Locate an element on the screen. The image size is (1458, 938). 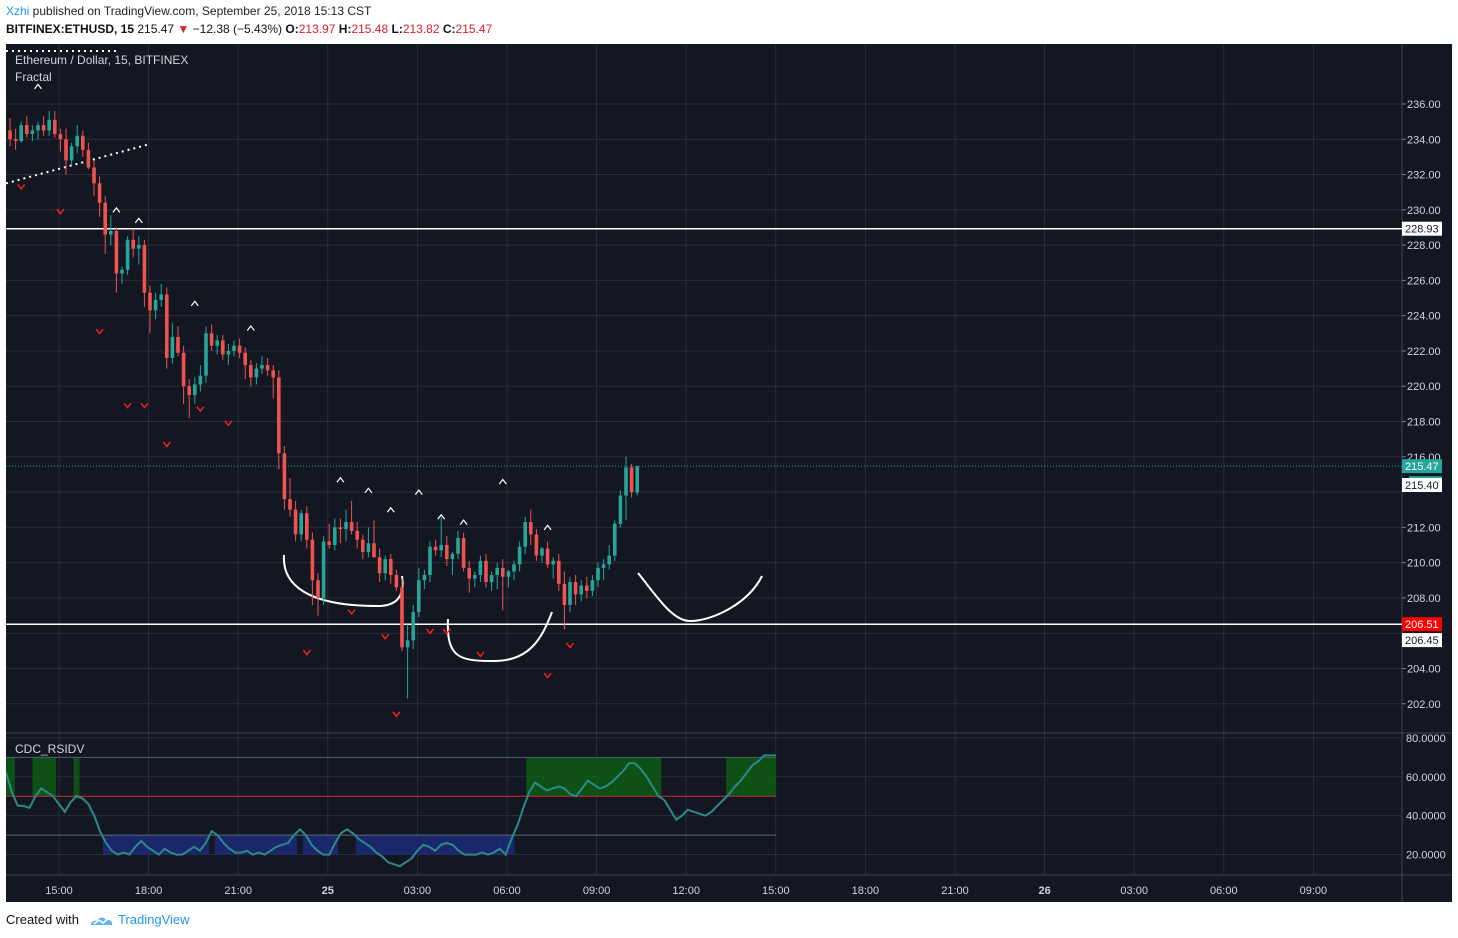
resistance-price-badge-bg is located at coordinates (1422, 228).